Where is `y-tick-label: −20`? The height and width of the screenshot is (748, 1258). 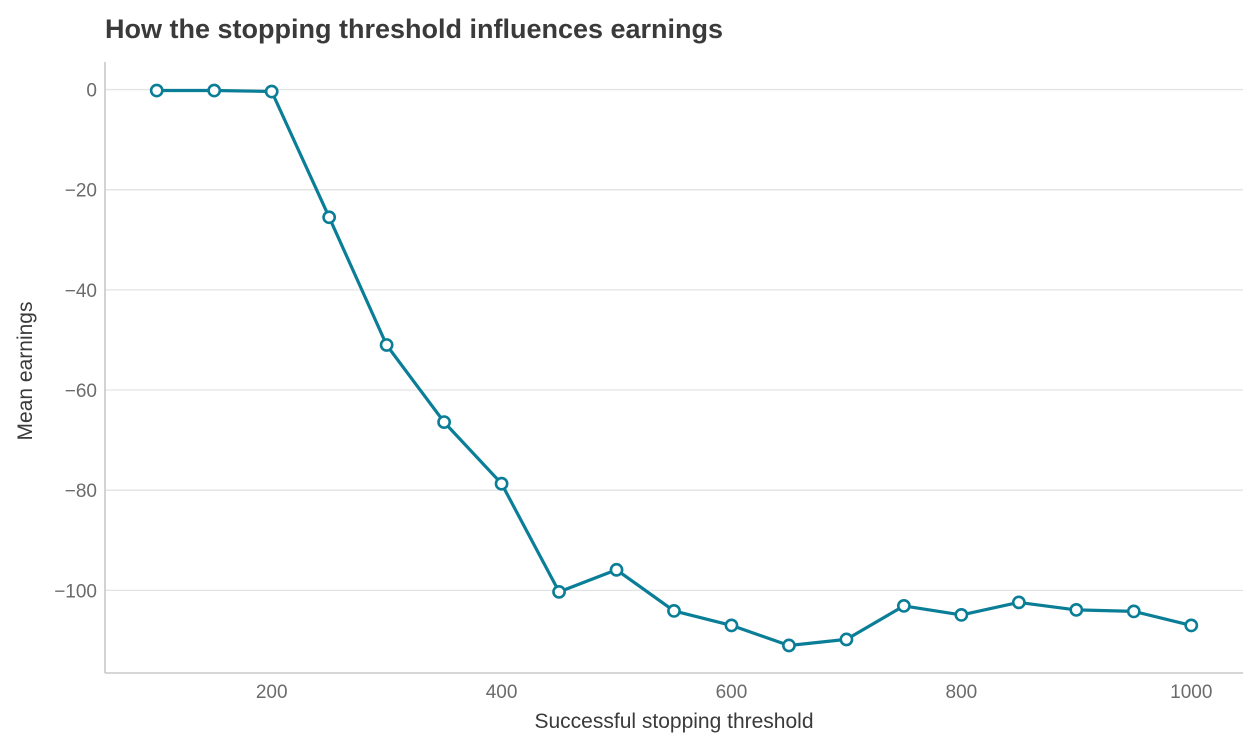
y-tick-label: −20 is located at coordinates (81, 191).